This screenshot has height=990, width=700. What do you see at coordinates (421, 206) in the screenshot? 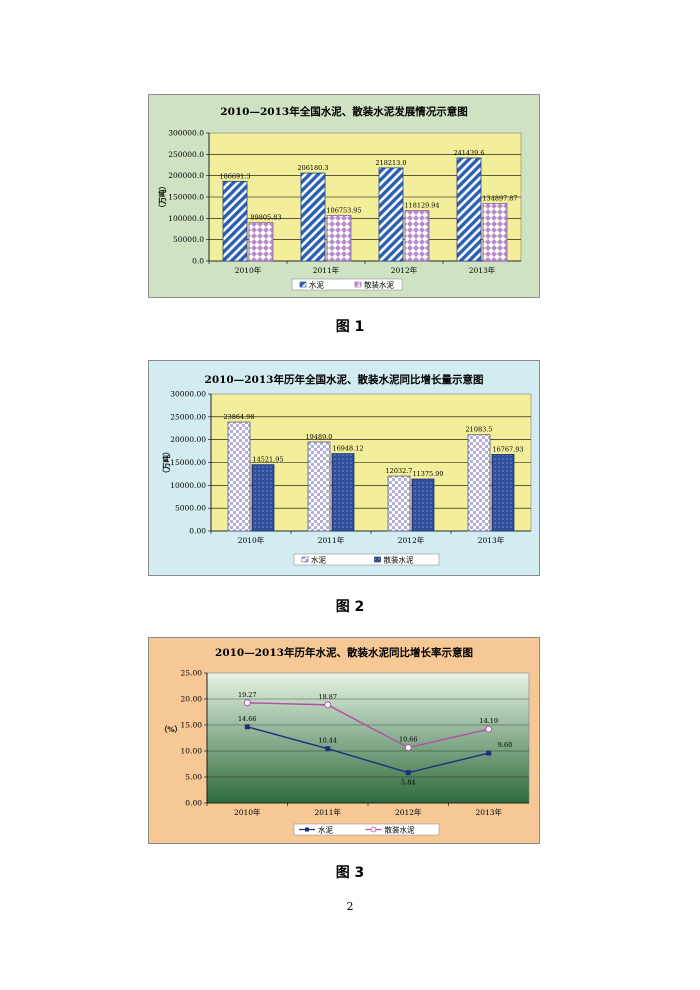
I see `data-label: 118129.94` at bounding box center [421, 206].